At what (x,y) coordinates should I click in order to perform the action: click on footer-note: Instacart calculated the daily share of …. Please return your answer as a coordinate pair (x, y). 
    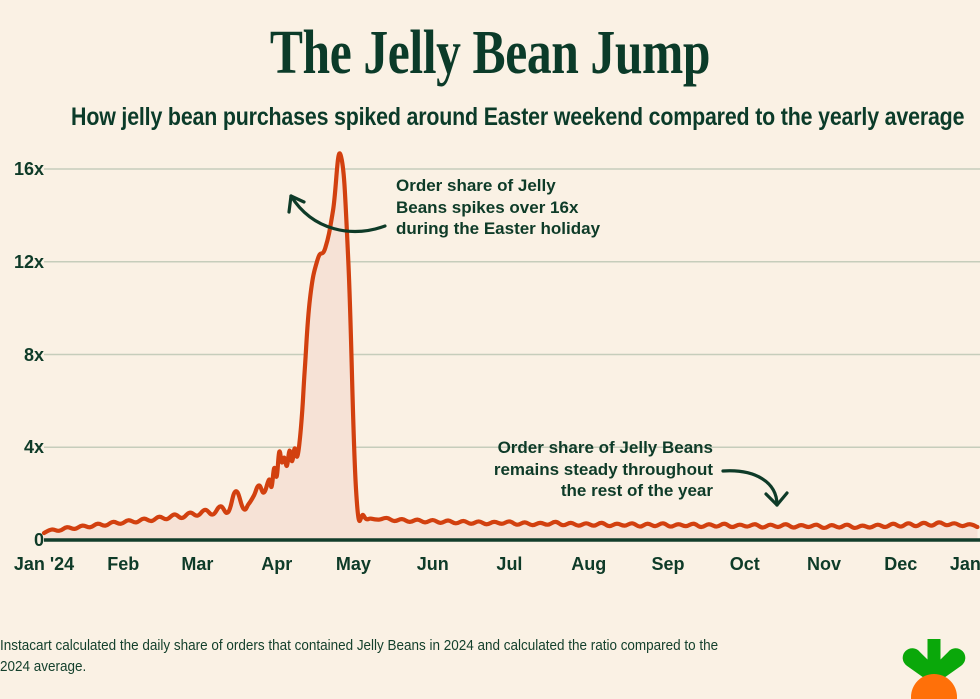
    Looking at the image, I should click on (359, 656).